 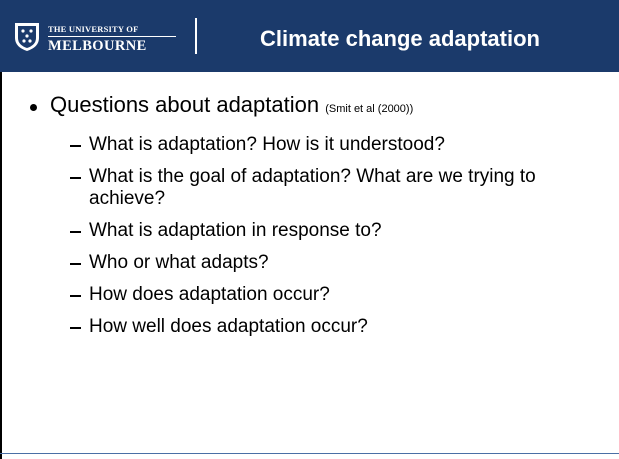 I want to click on bullet-marker, so click(x=33, y=107).